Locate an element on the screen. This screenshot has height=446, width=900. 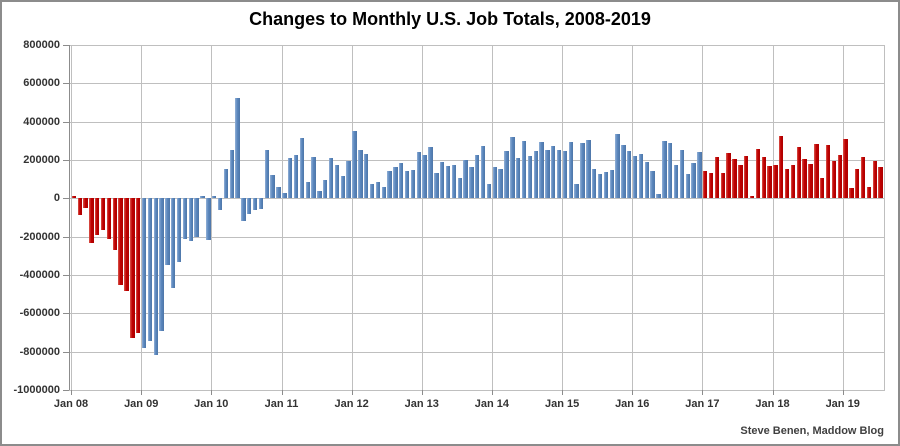
y-axis-label: -1000000 is located at coordinates (37, 390).